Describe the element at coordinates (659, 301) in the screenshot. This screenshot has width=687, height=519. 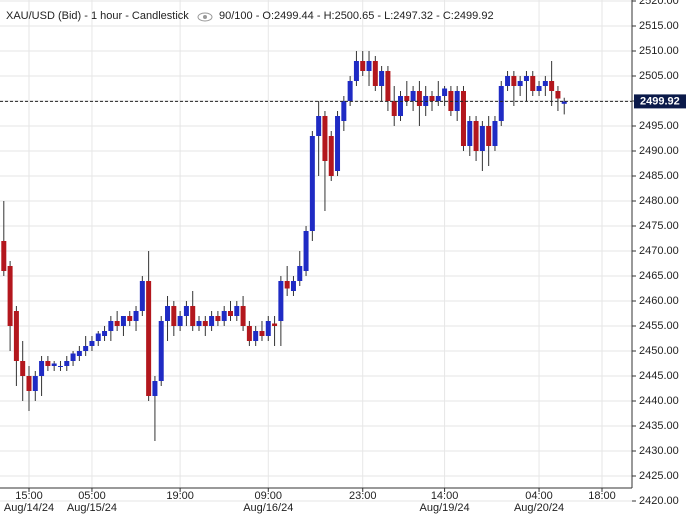
I see `y-tick-label: 2460.00` at that location.